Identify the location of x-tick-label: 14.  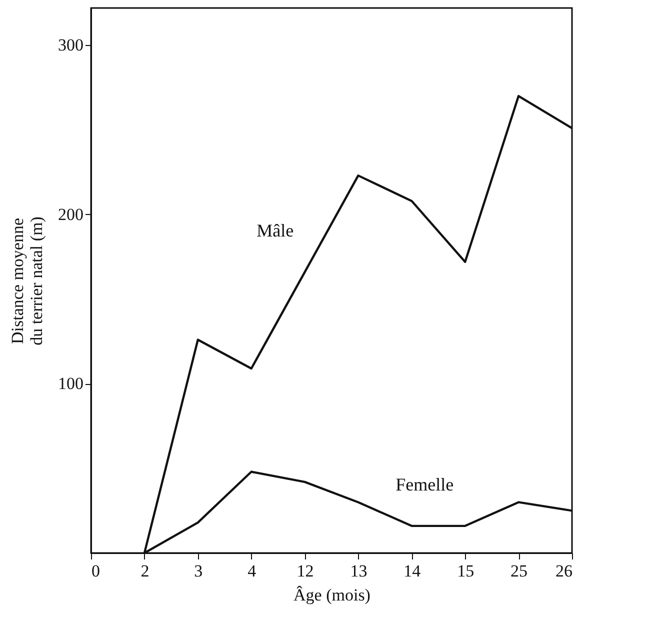
(413, 571).